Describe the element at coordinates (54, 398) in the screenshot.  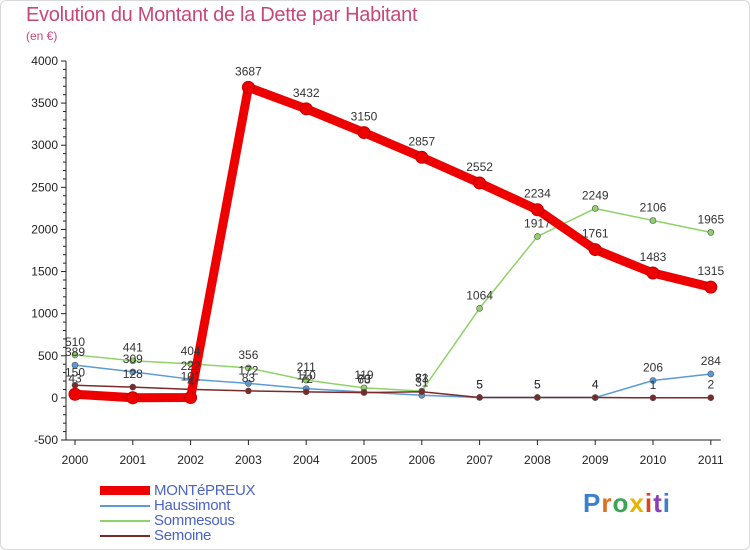
I see `y-tick-label: 0` at that location.